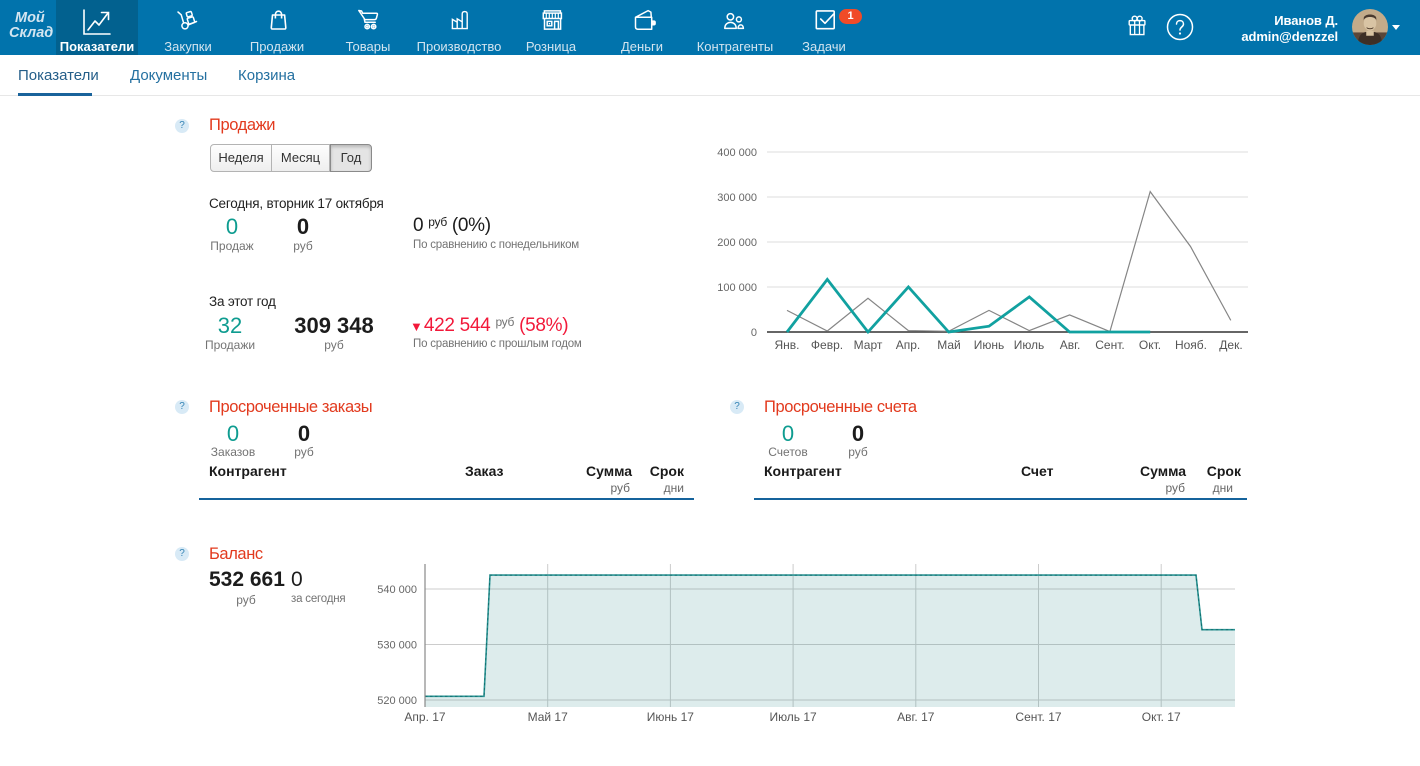 Image resolution: width=1420 pixels, height=766 pixels. What do you see at coordinates (397, 590) in the screenshot?
I see `svg-text: 540 000` at bounding box center [397, 590].